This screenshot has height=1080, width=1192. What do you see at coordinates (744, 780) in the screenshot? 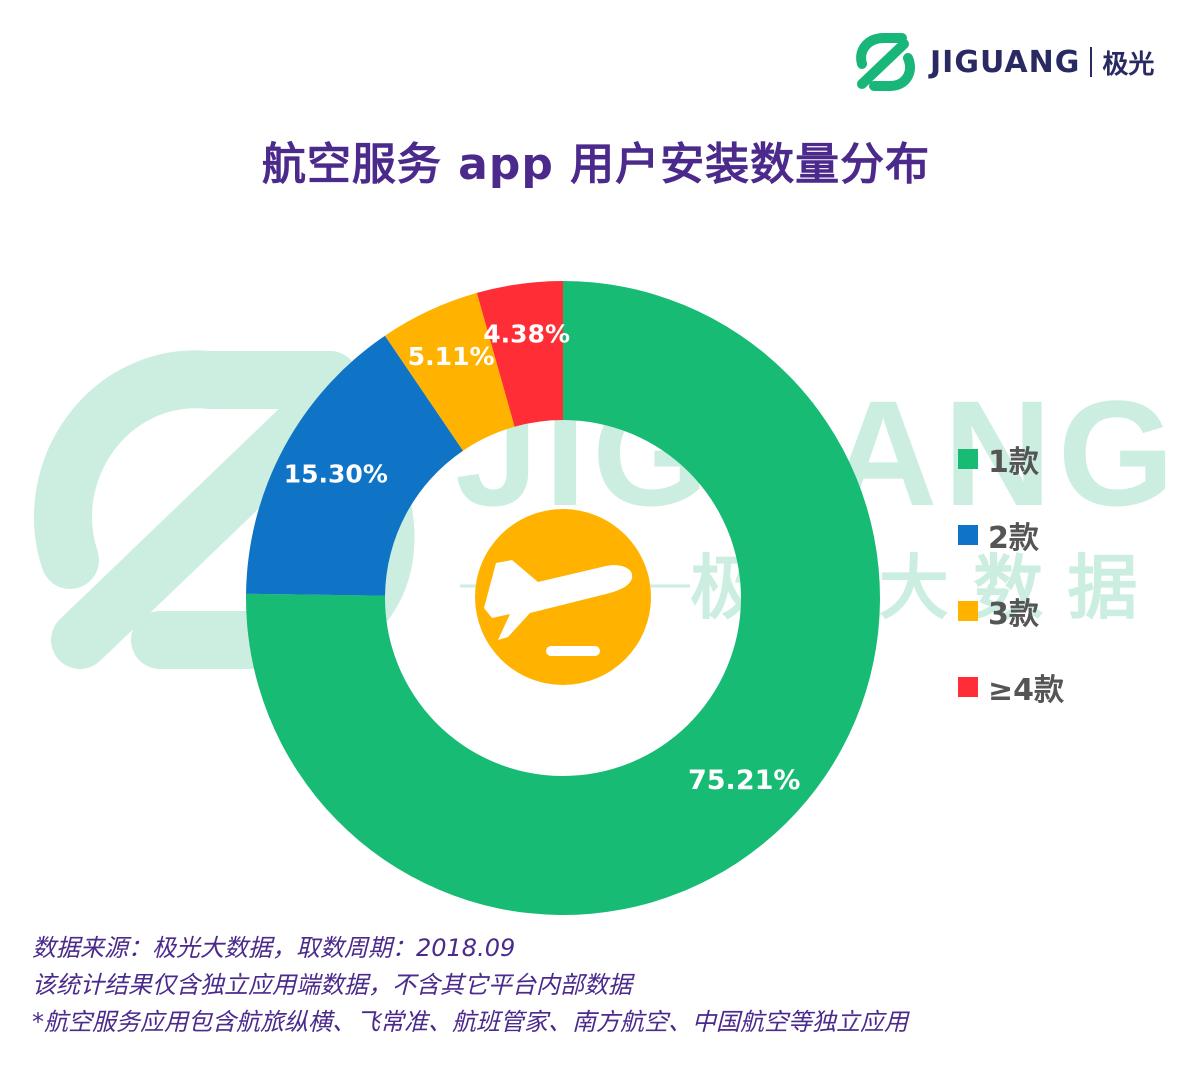
I see `slice-label: 75.21%` at bounding box center [744, 780].